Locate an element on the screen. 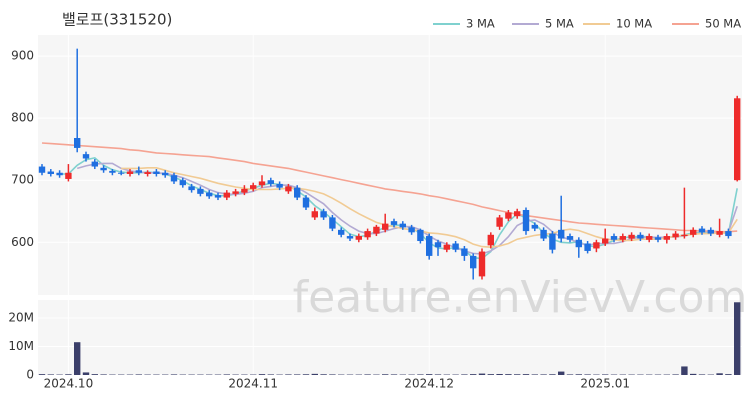 This screenshot has height=400, width=750. legend-label: 5 MA is located at coordinates (559, 24).